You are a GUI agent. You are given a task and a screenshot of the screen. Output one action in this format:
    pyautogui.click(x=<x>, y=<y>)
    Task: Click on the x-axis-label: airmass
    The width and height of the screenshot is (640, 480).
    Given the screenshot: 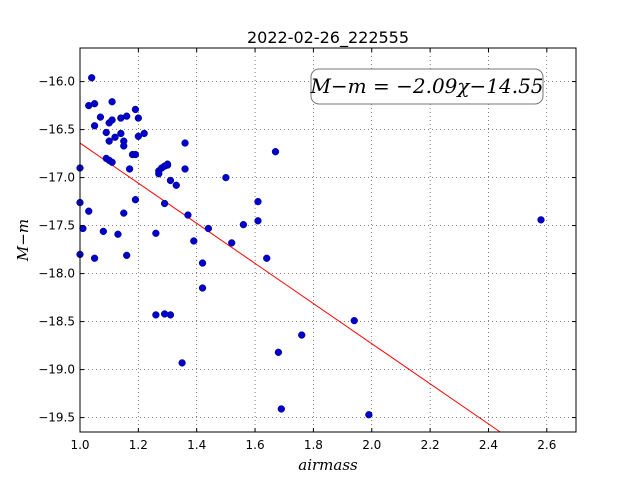 What is the action you would take?
    pyautogui.click(x=328, y=465)
    